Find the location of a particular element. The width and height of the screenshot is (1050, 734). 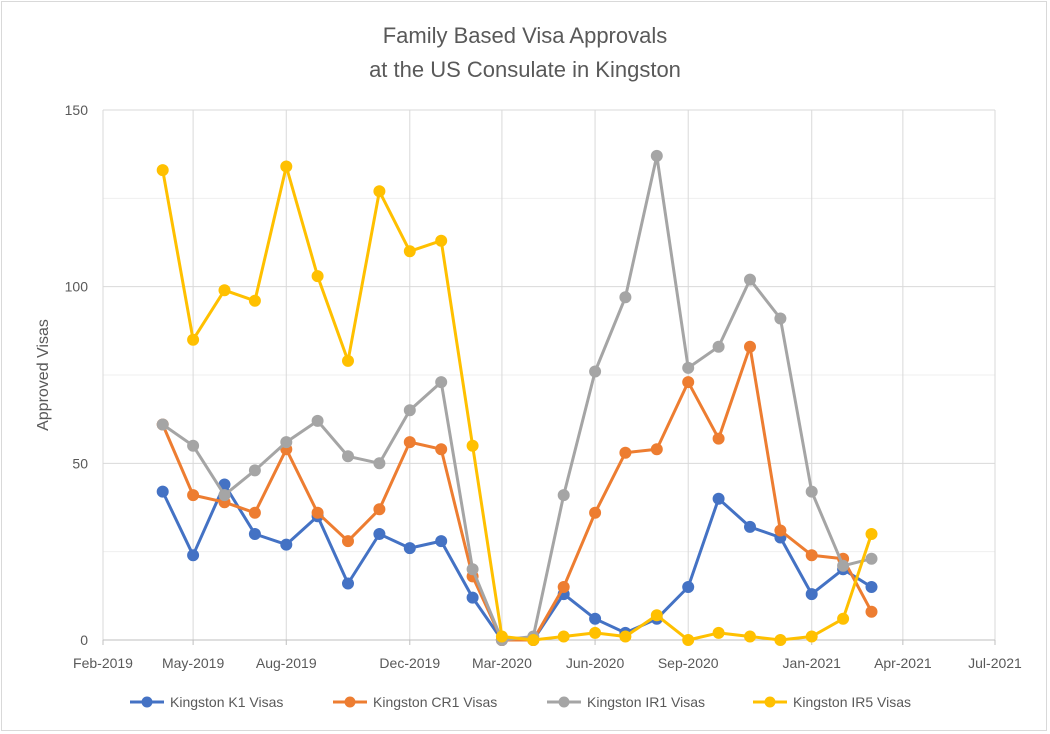

x-tick-label: Dec-2019 is located at coordinates (409, 663).